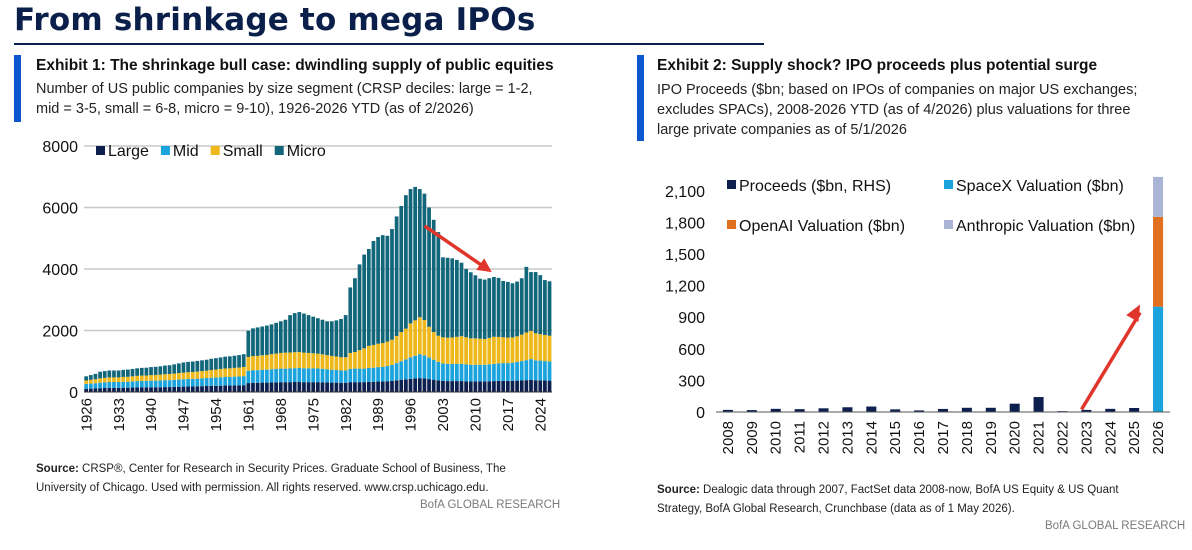 This screenshot has height=550, width=1192. What do you see at coordinates (691, 350) in the screenshot?
I see `y-tick-label: 600` at bounding box center [691, 350].